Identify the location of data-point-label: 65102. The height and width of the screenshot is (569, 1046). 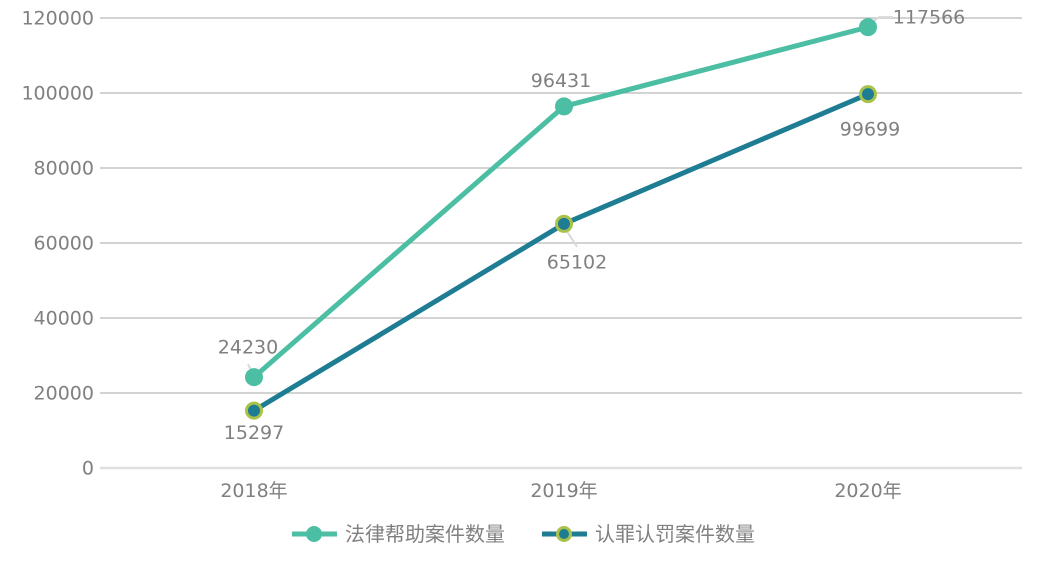
(577, 262).